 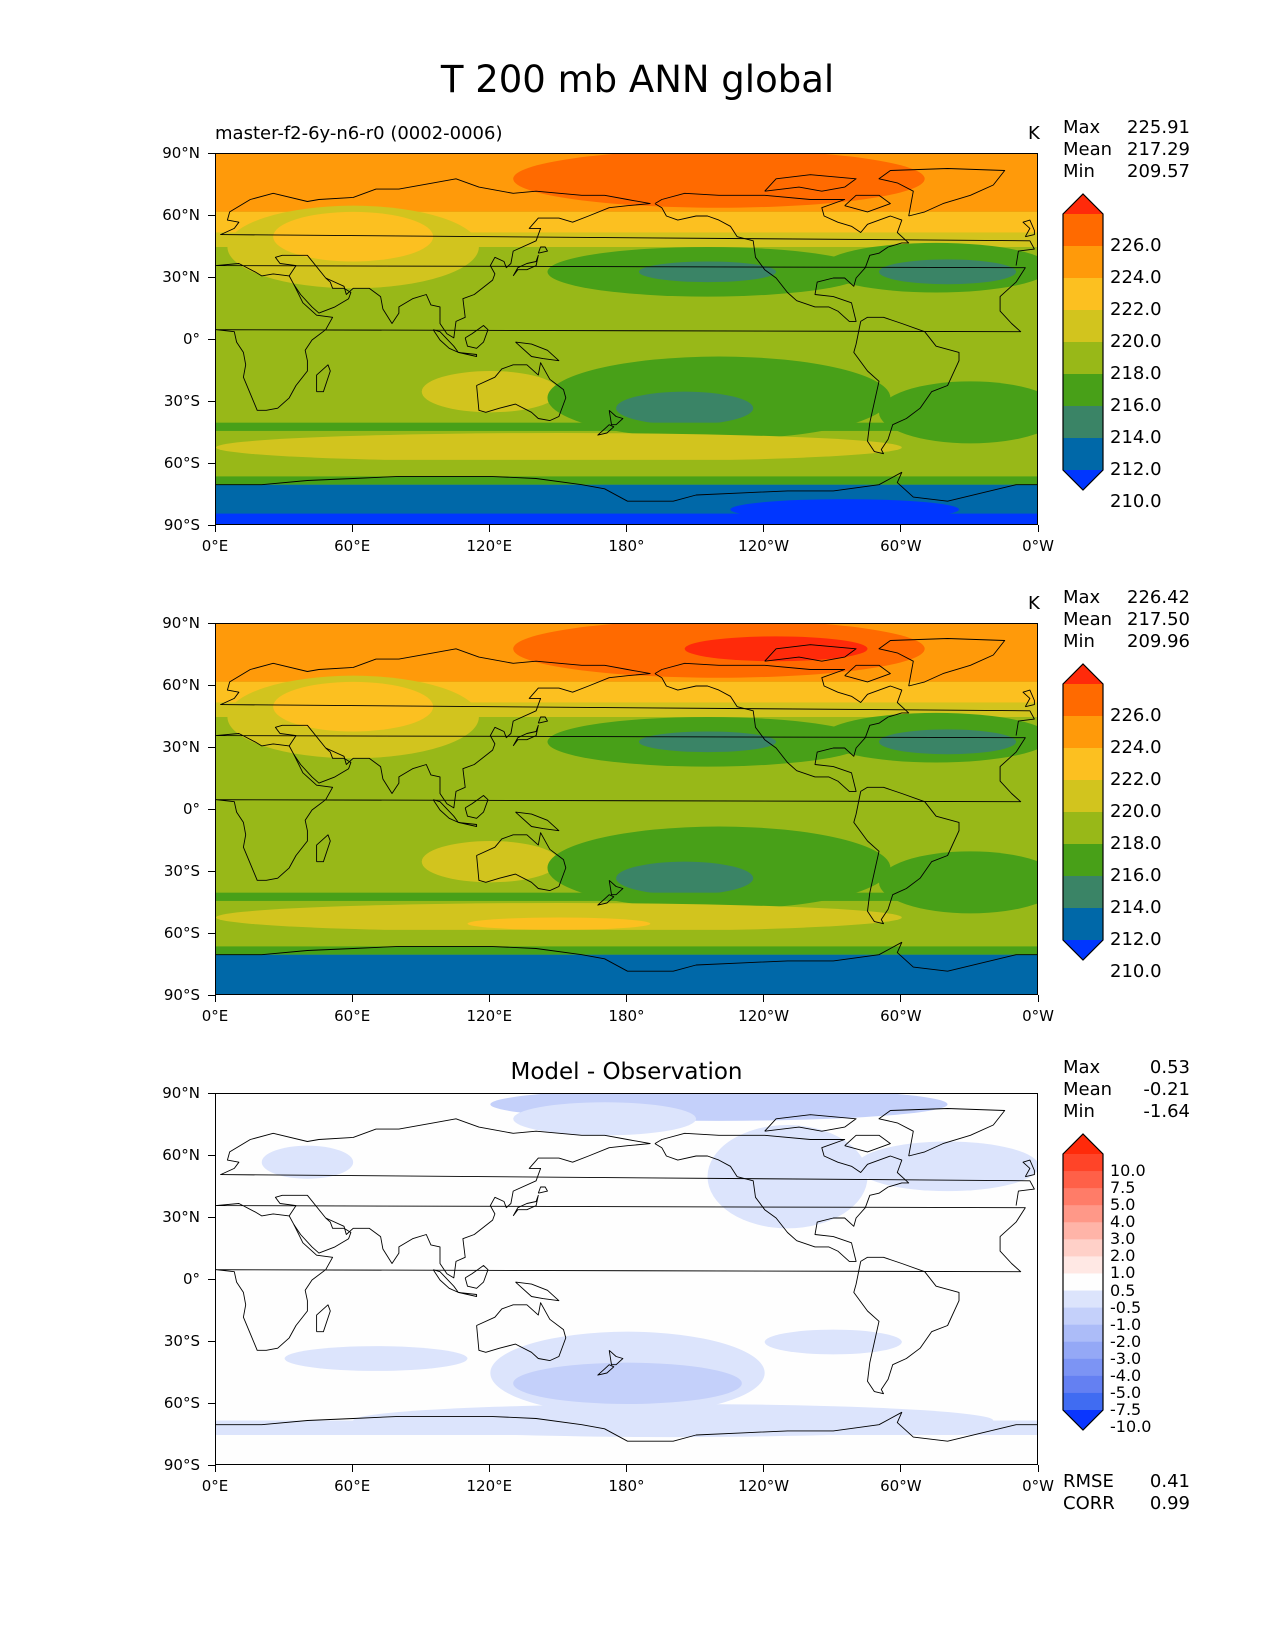 What do you see at coordinates (901, 1016) in the screenshot?
I see `x-tick-label: 60°W` at bounding box center [901, 1016].